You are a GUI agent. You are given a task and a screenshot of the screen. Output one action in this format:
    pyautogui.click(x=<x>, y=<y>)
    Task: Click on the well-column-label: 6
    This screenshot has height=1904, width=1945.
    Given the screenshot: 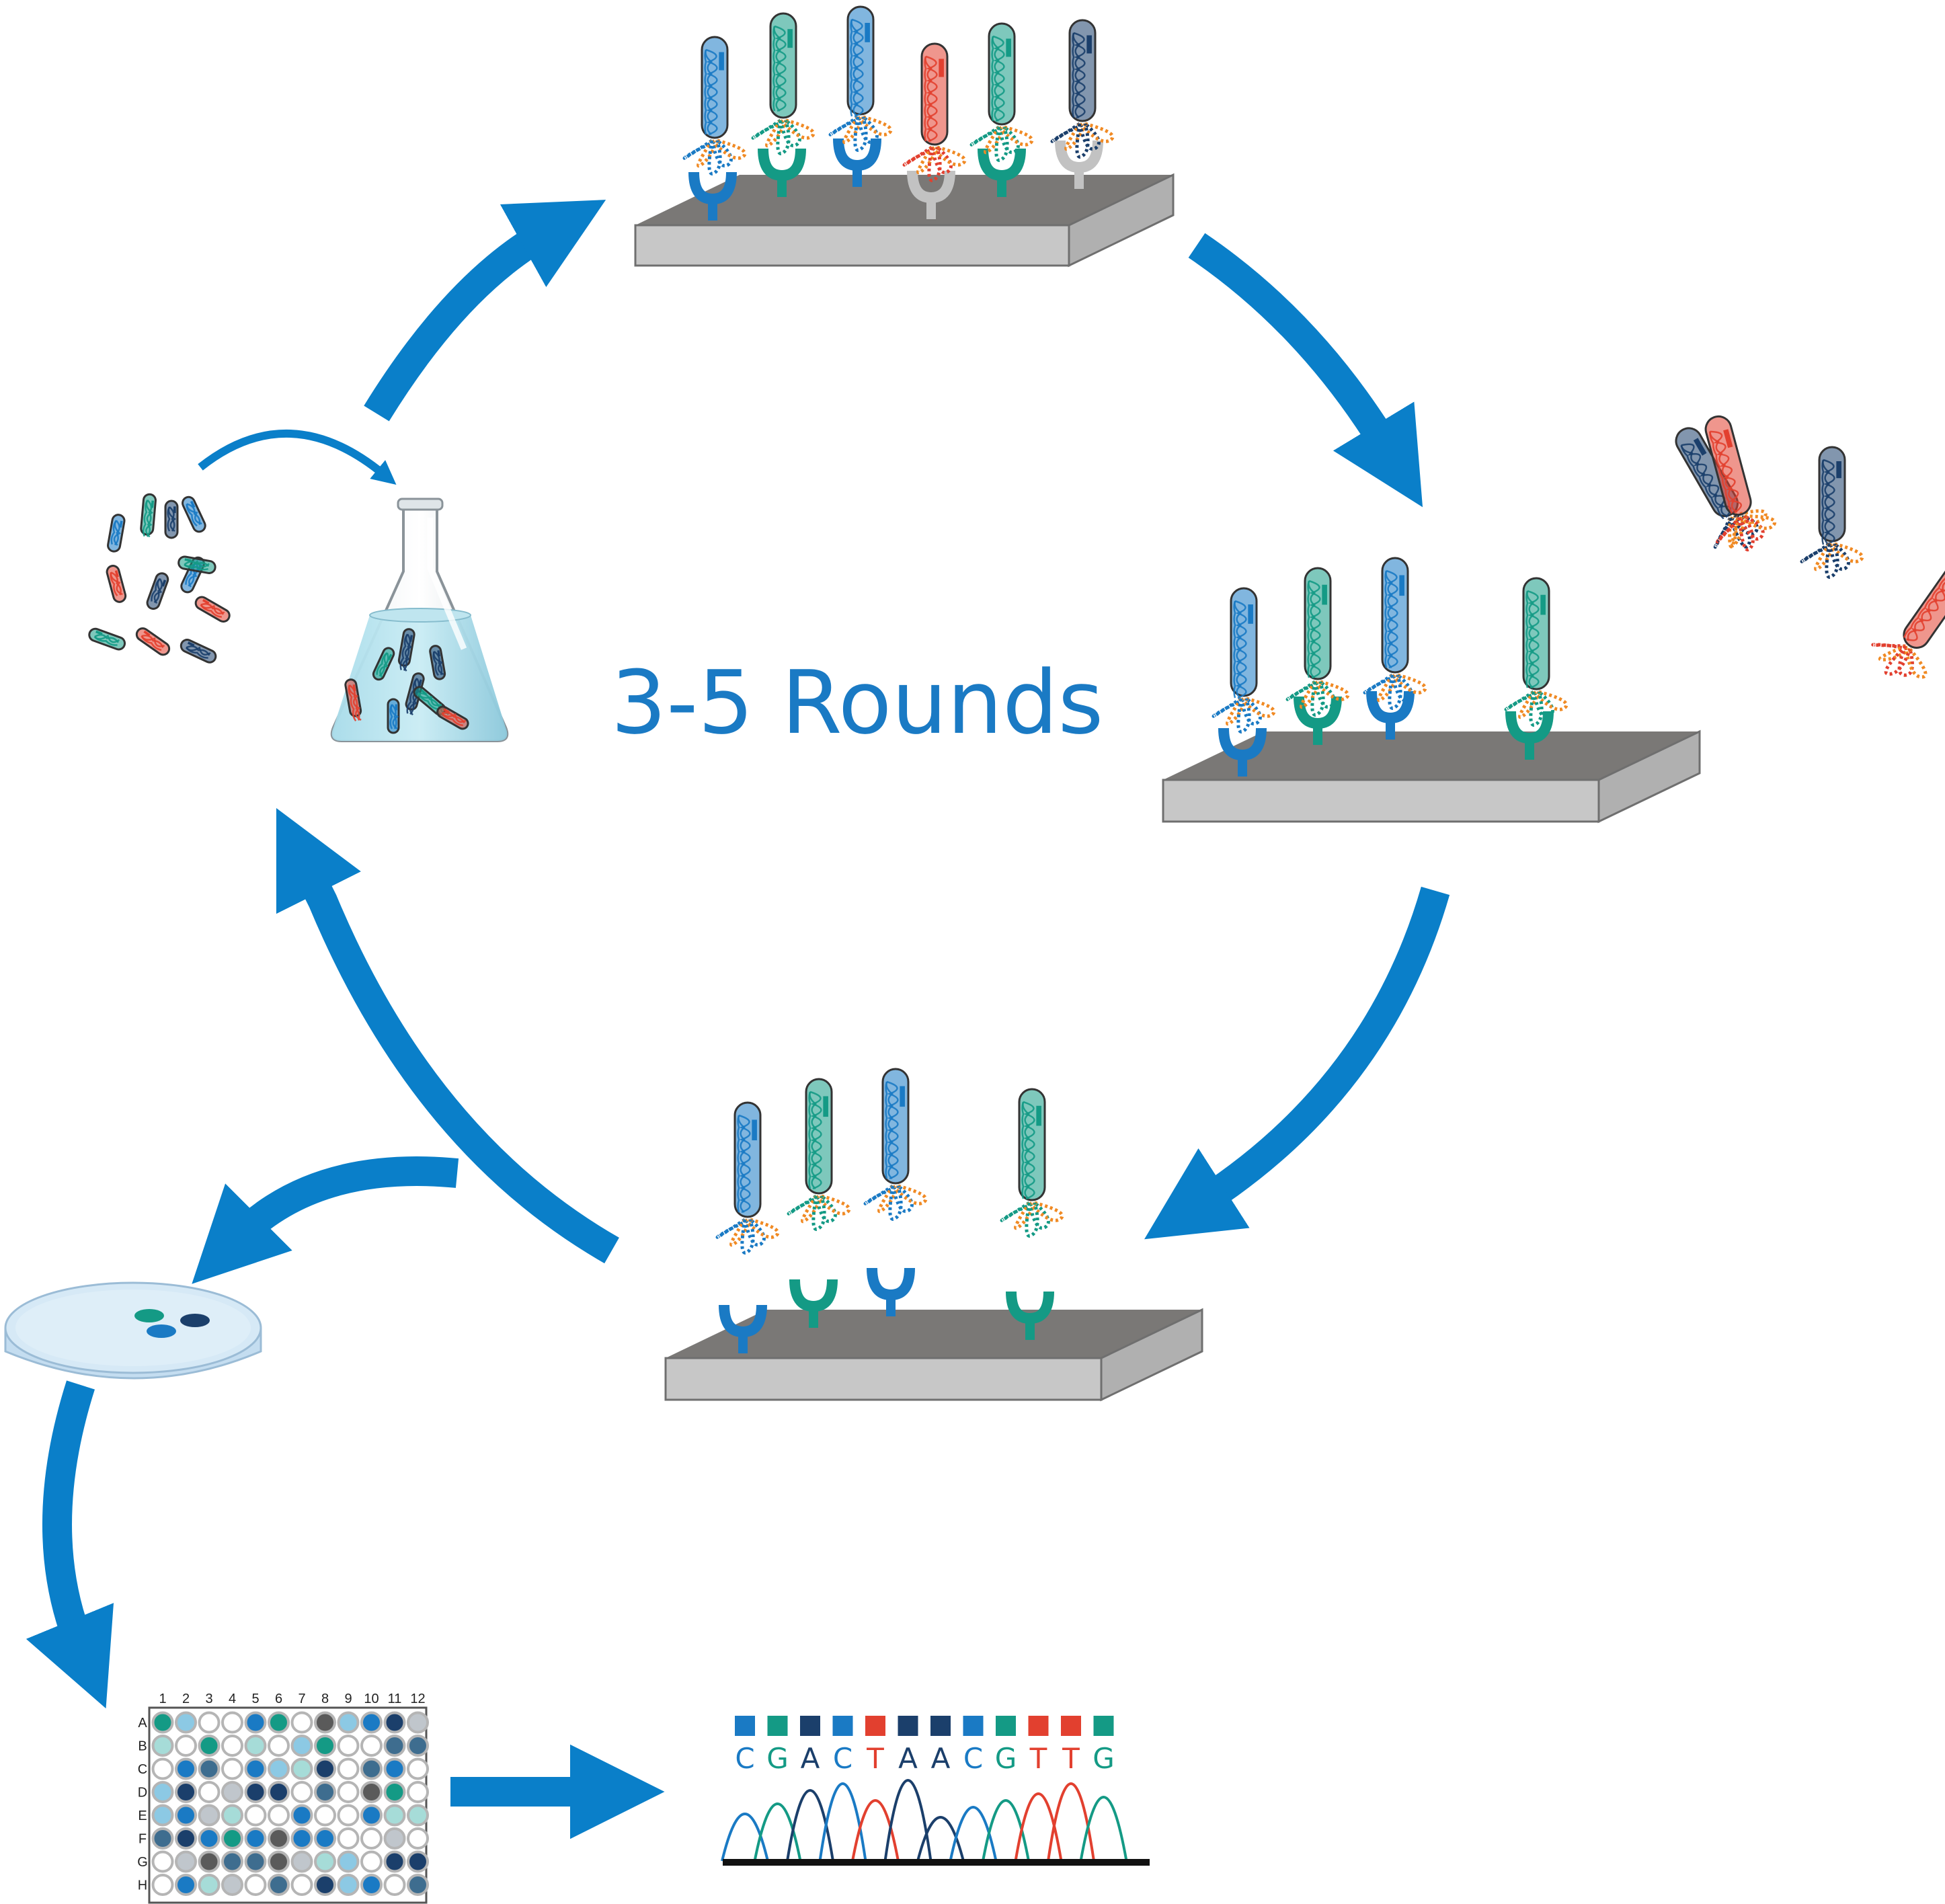 What is the action you would take?
    pyautogui.click(x=279, y=1699)
    